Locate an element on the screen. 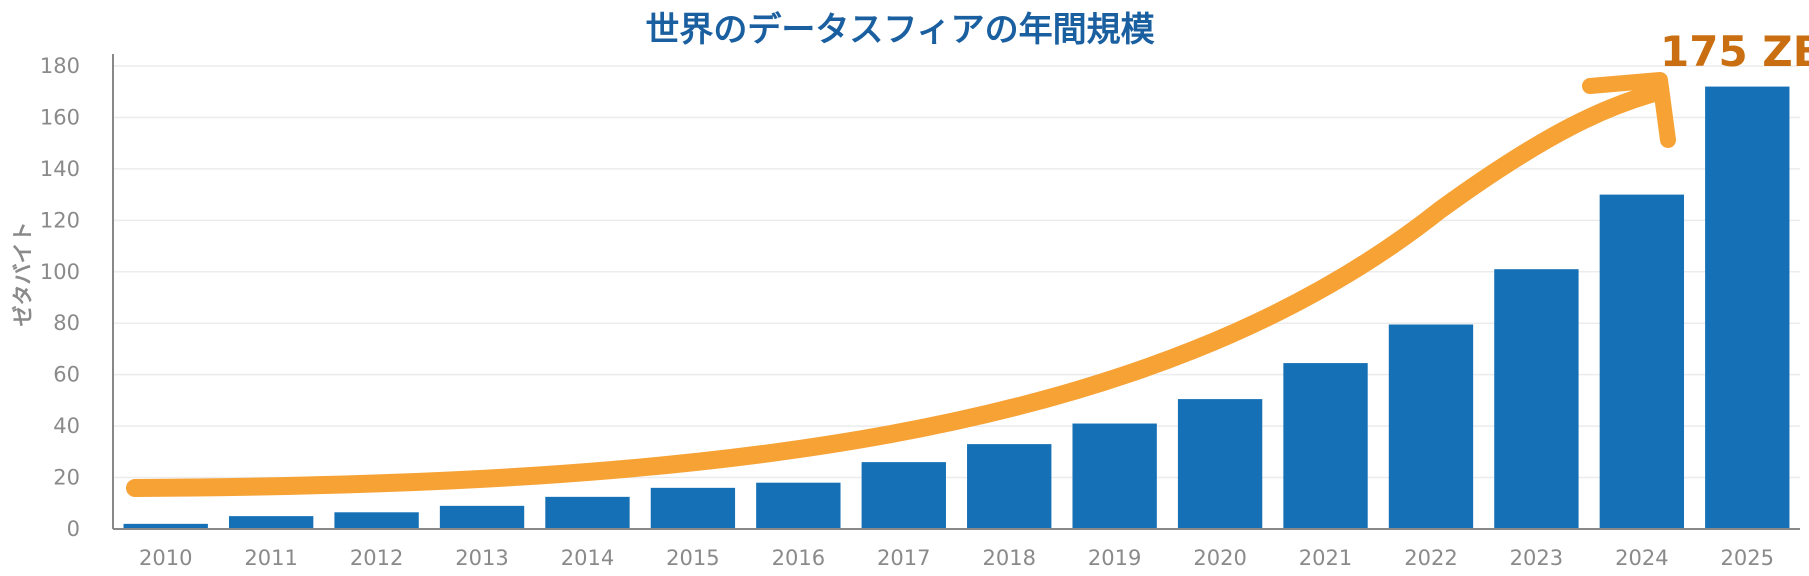 The width and height of the screenshot is (1809, 576). y-tick-label: 0 is located at coordinates (73, 529).